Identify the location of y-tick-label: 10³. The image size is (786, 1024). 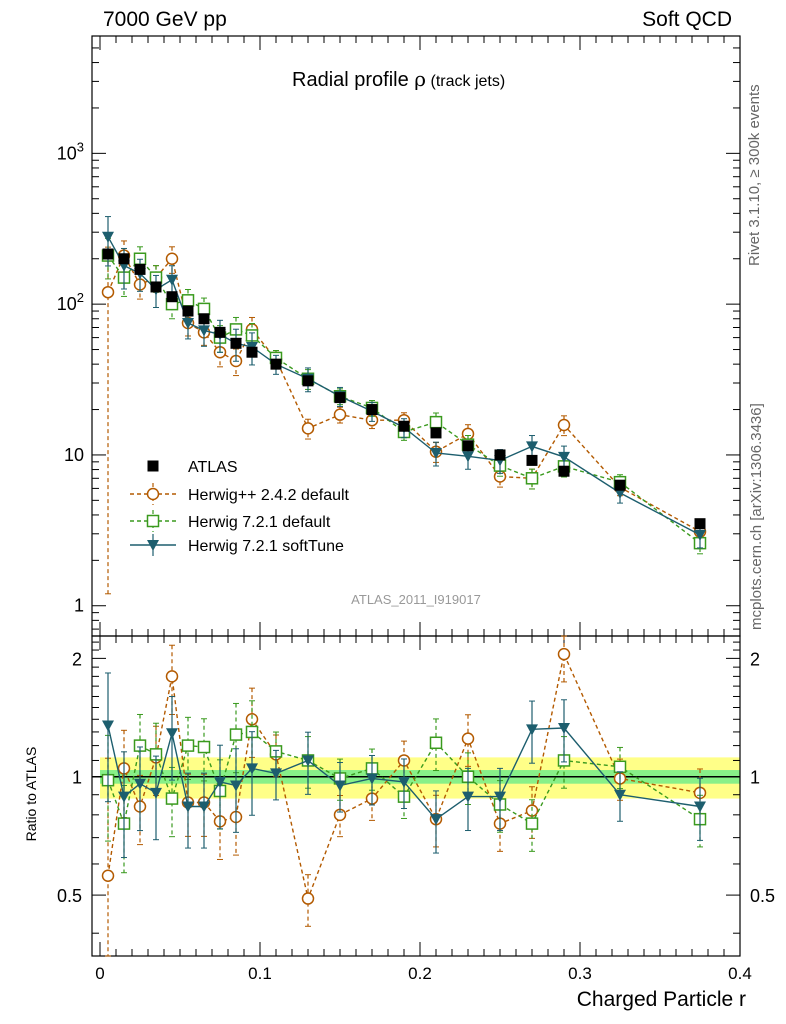
(70, 151).